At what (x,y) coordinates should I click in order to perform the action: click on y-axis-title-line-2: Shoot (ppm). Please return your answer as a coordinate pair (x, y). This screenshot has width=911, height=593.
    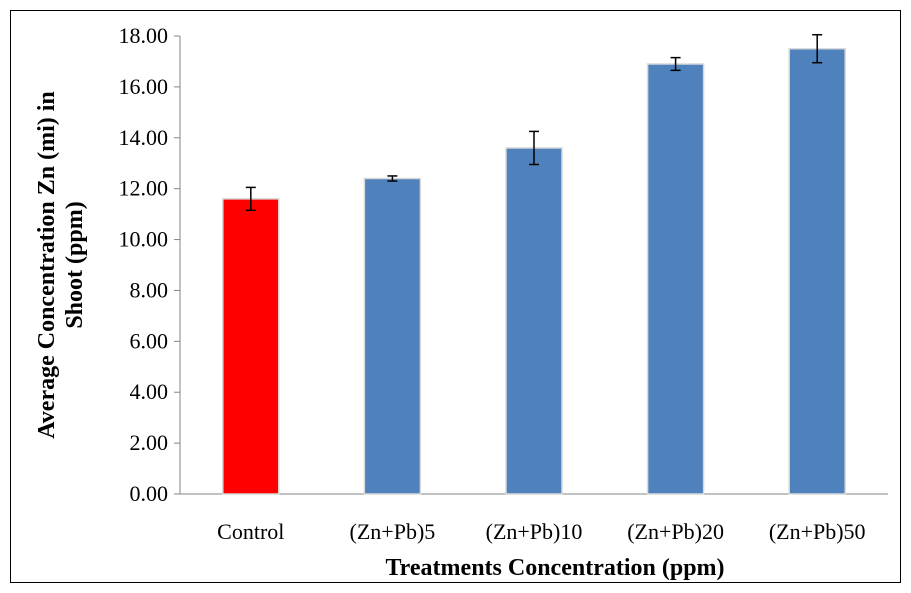
    Looking at the image, I should click on (75, 264).